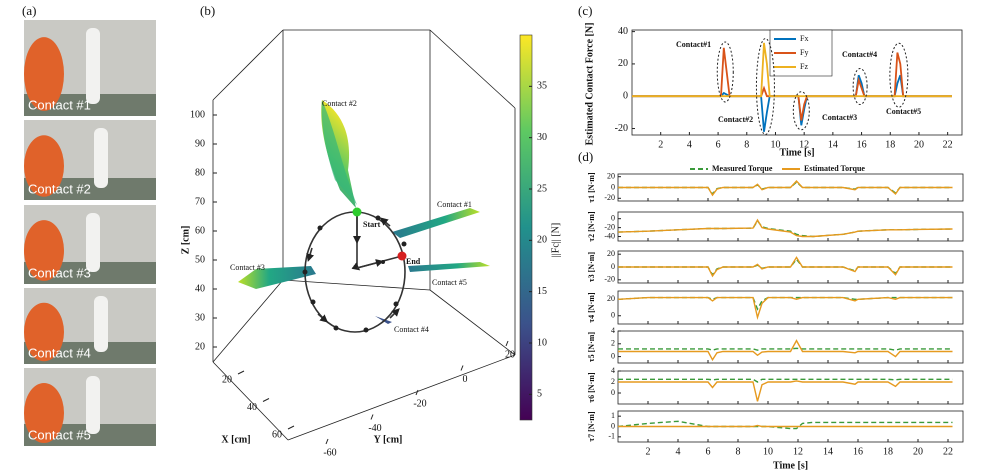  What do you see at coordinates (542, 291) in the screenshot?
I see `colorbar-tick-label: 15` at bounding box center [542, 291].